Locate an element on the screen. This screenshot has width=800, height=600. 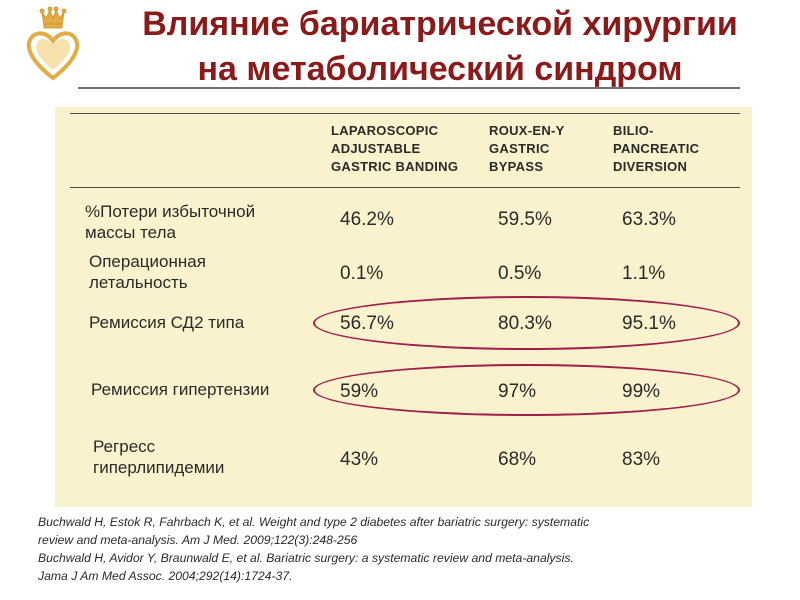
column-header-bpd: BILIO- PANCREATIC DIVERSION is located at coordinates (656, 148).